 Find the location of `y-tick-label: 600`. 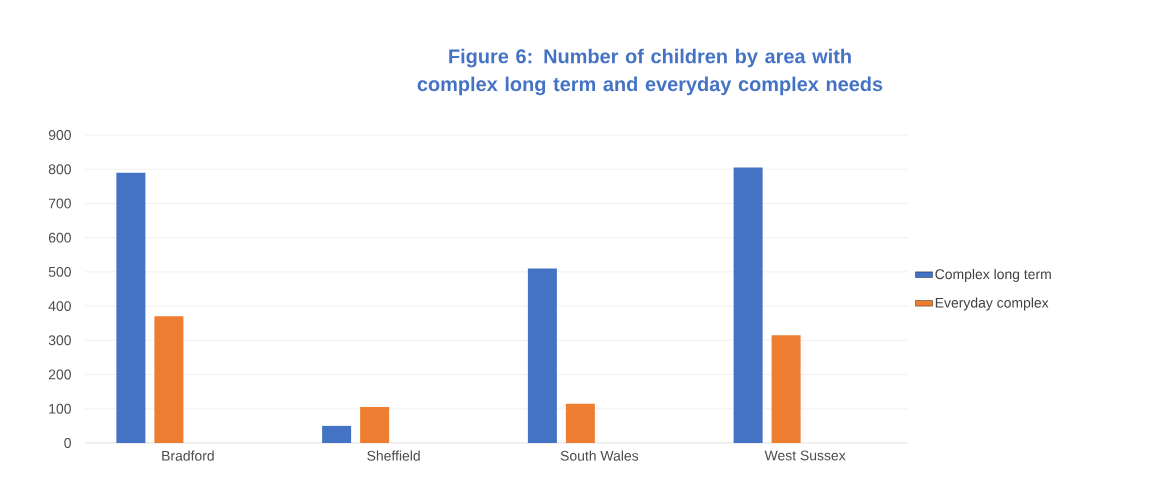

y-tick-label: 600 is located at coordinates (59, 237).